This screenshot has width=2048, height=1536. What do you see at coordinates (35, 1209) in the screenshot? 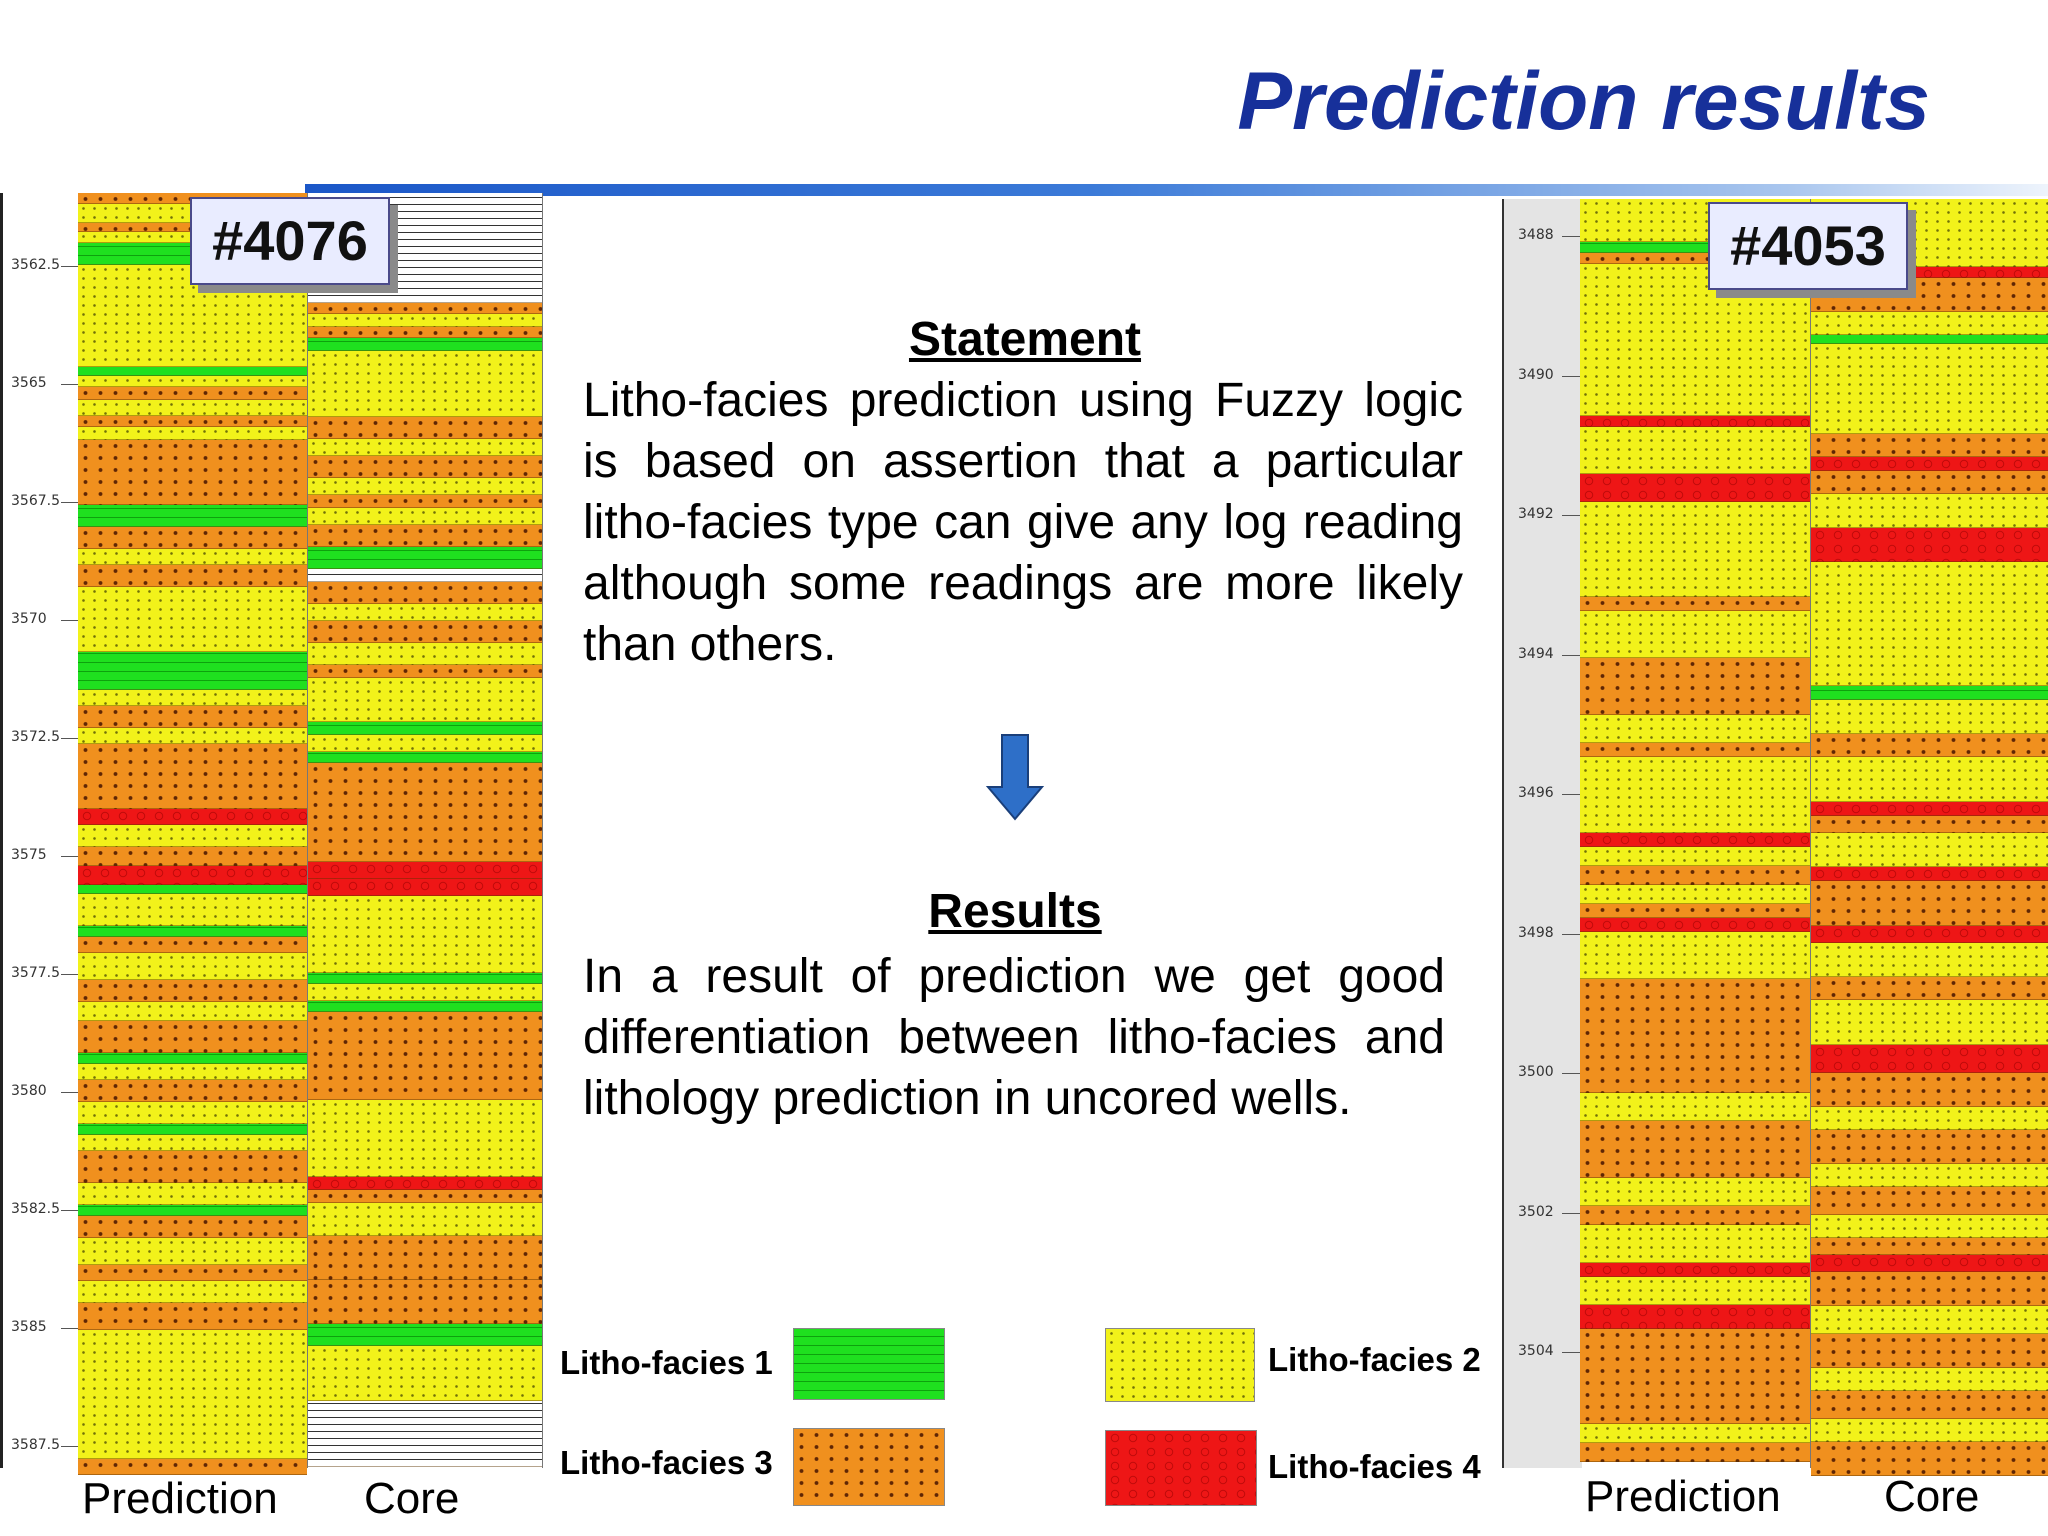
I see `depth-tick-label: 3582.5` at bounding box center [35, 1209].